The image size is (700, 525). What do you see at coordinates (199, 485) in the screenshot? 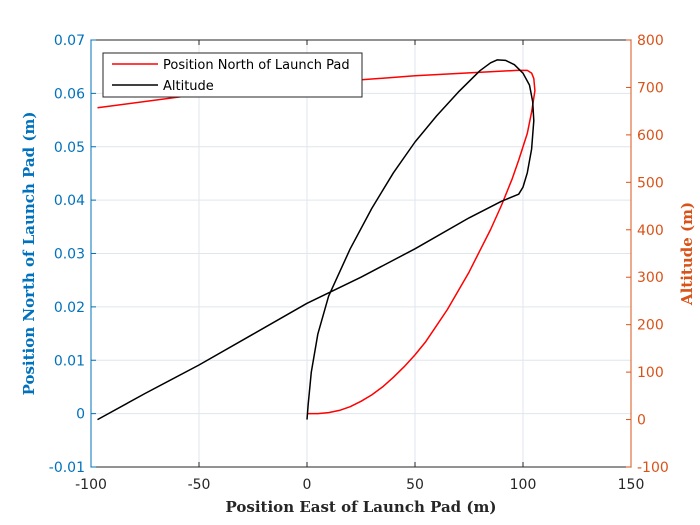
I see `x-tick-label: -50` at bounding box center [199, 485].